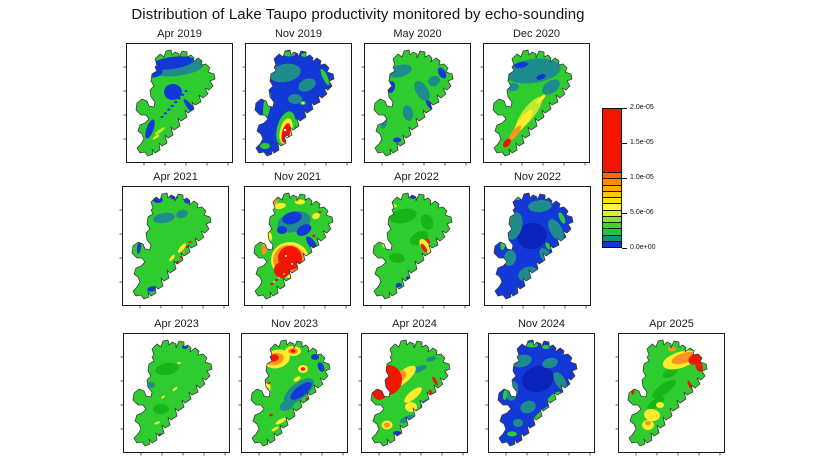  Describe the element at coordinates (298, 34) in the screenshot. I see `panel-label: Nov 2019` at that location.